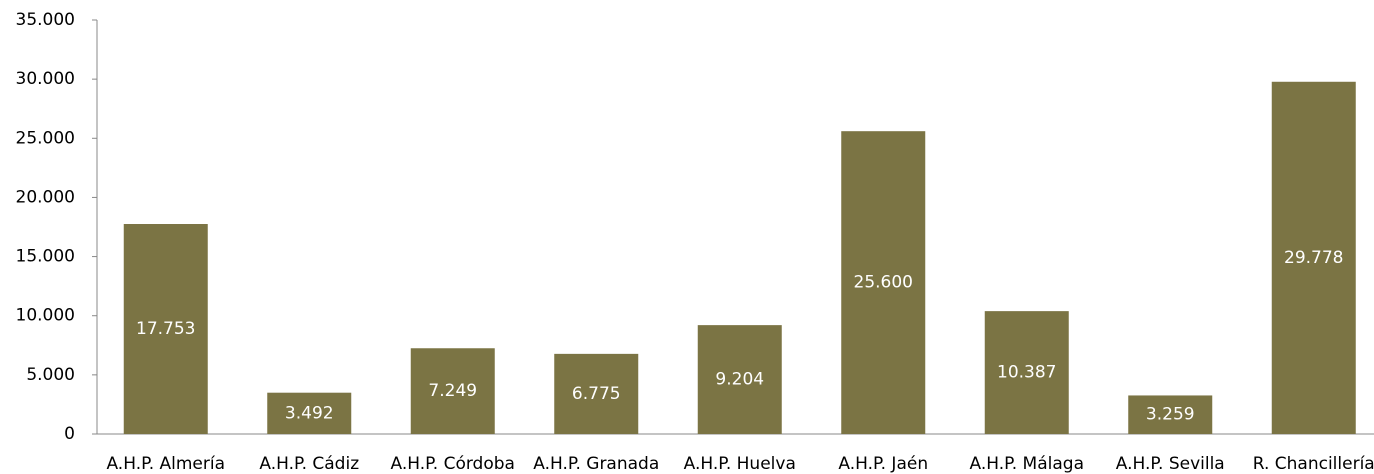 The width and height of the screenshot is (1374, 474). What do you see at coordinates (309, 464) in the screenshot?
I see `x-tick-label: A.H.P. Cádiz` at bounding box center [309, 464].